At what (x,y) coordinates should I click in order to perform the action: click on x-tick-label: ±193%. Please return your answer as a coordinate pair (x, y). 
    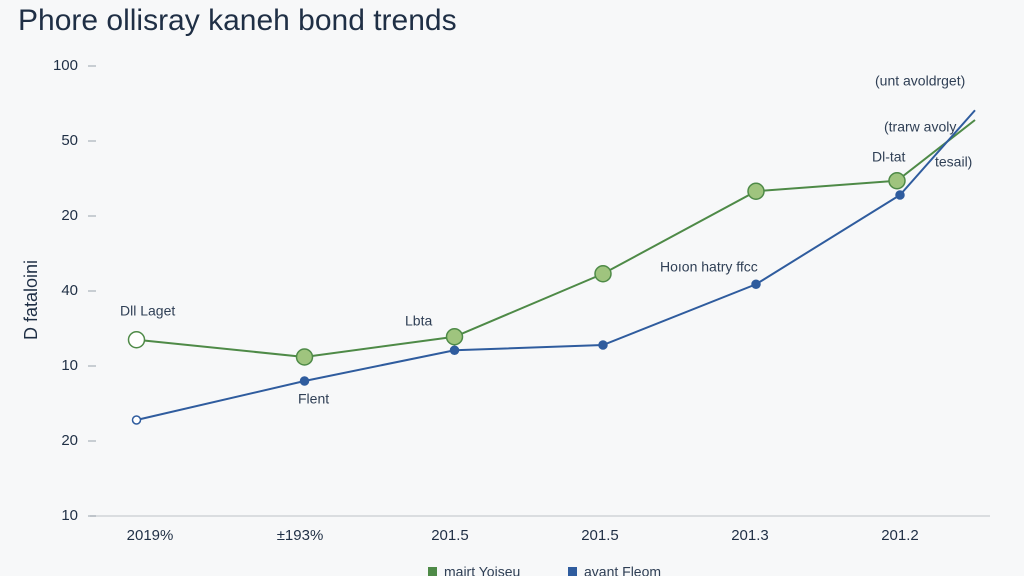
    Looking at the image, I should click on (300, 535).